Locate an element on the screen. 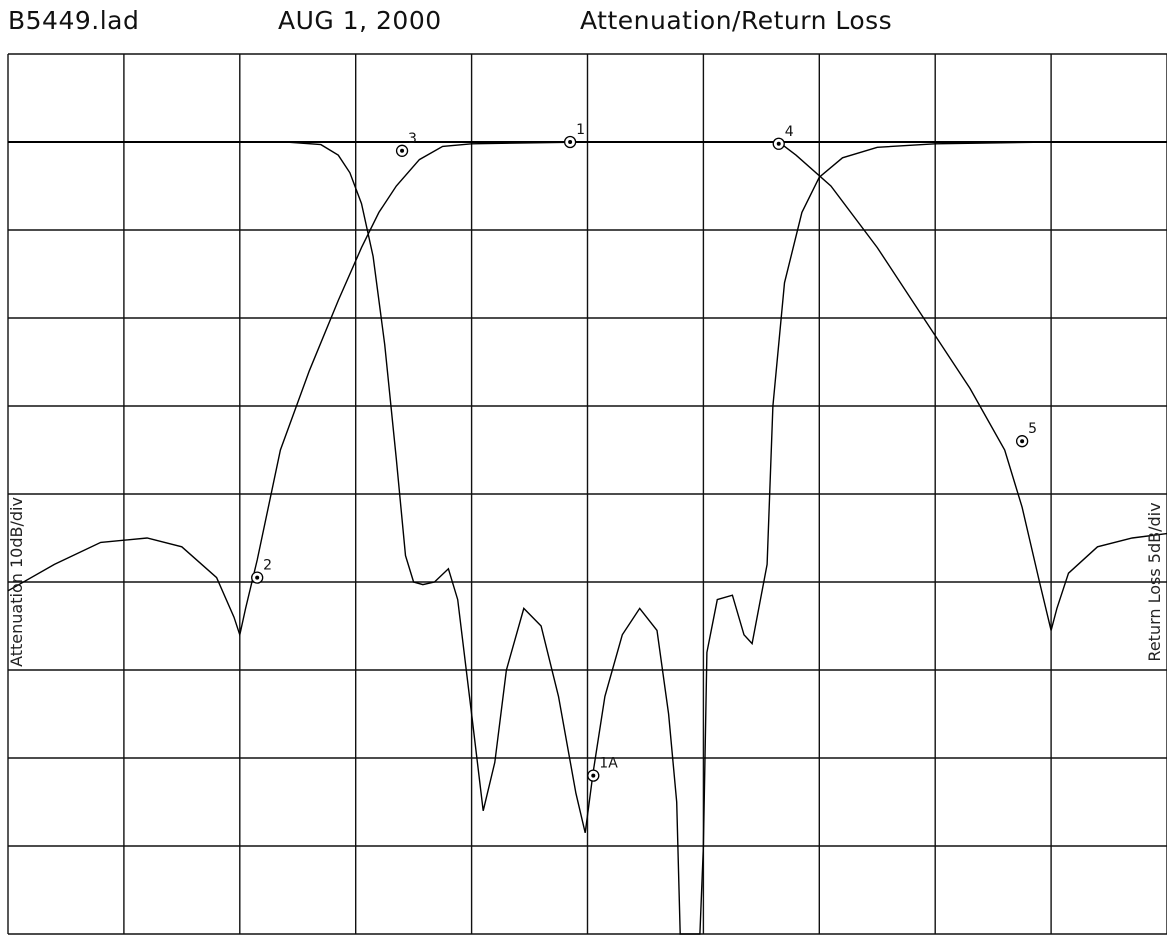 This screenshot has height=935, width=1167. marker-3: 3 is located at coordinates (406, 144).